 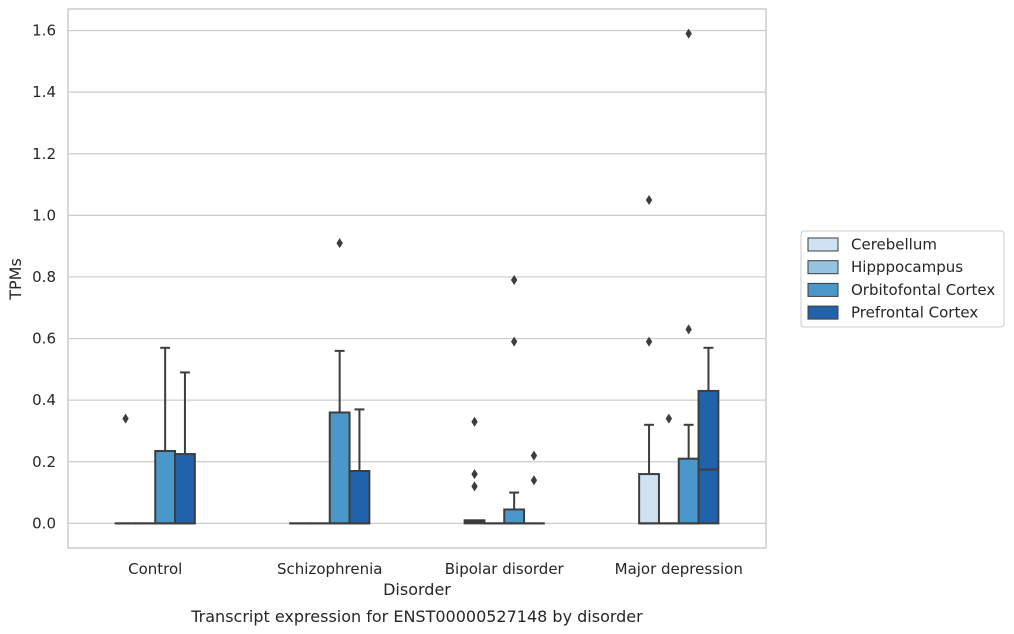 What do you see at coordinates (923, 290) in the screenshot?
I see `legend-label: Orbitofontal Cortex` at bounding box center [923, 290].